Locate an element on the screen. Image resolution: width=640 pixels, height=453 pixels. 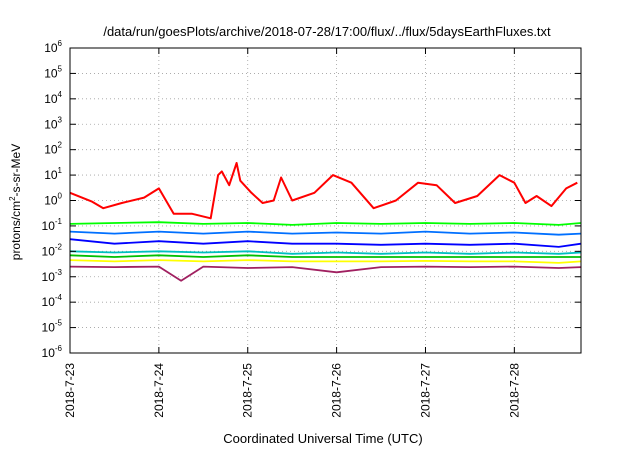
y-tick-label: 10⁻⁴ is located at coordinates (52, 301).